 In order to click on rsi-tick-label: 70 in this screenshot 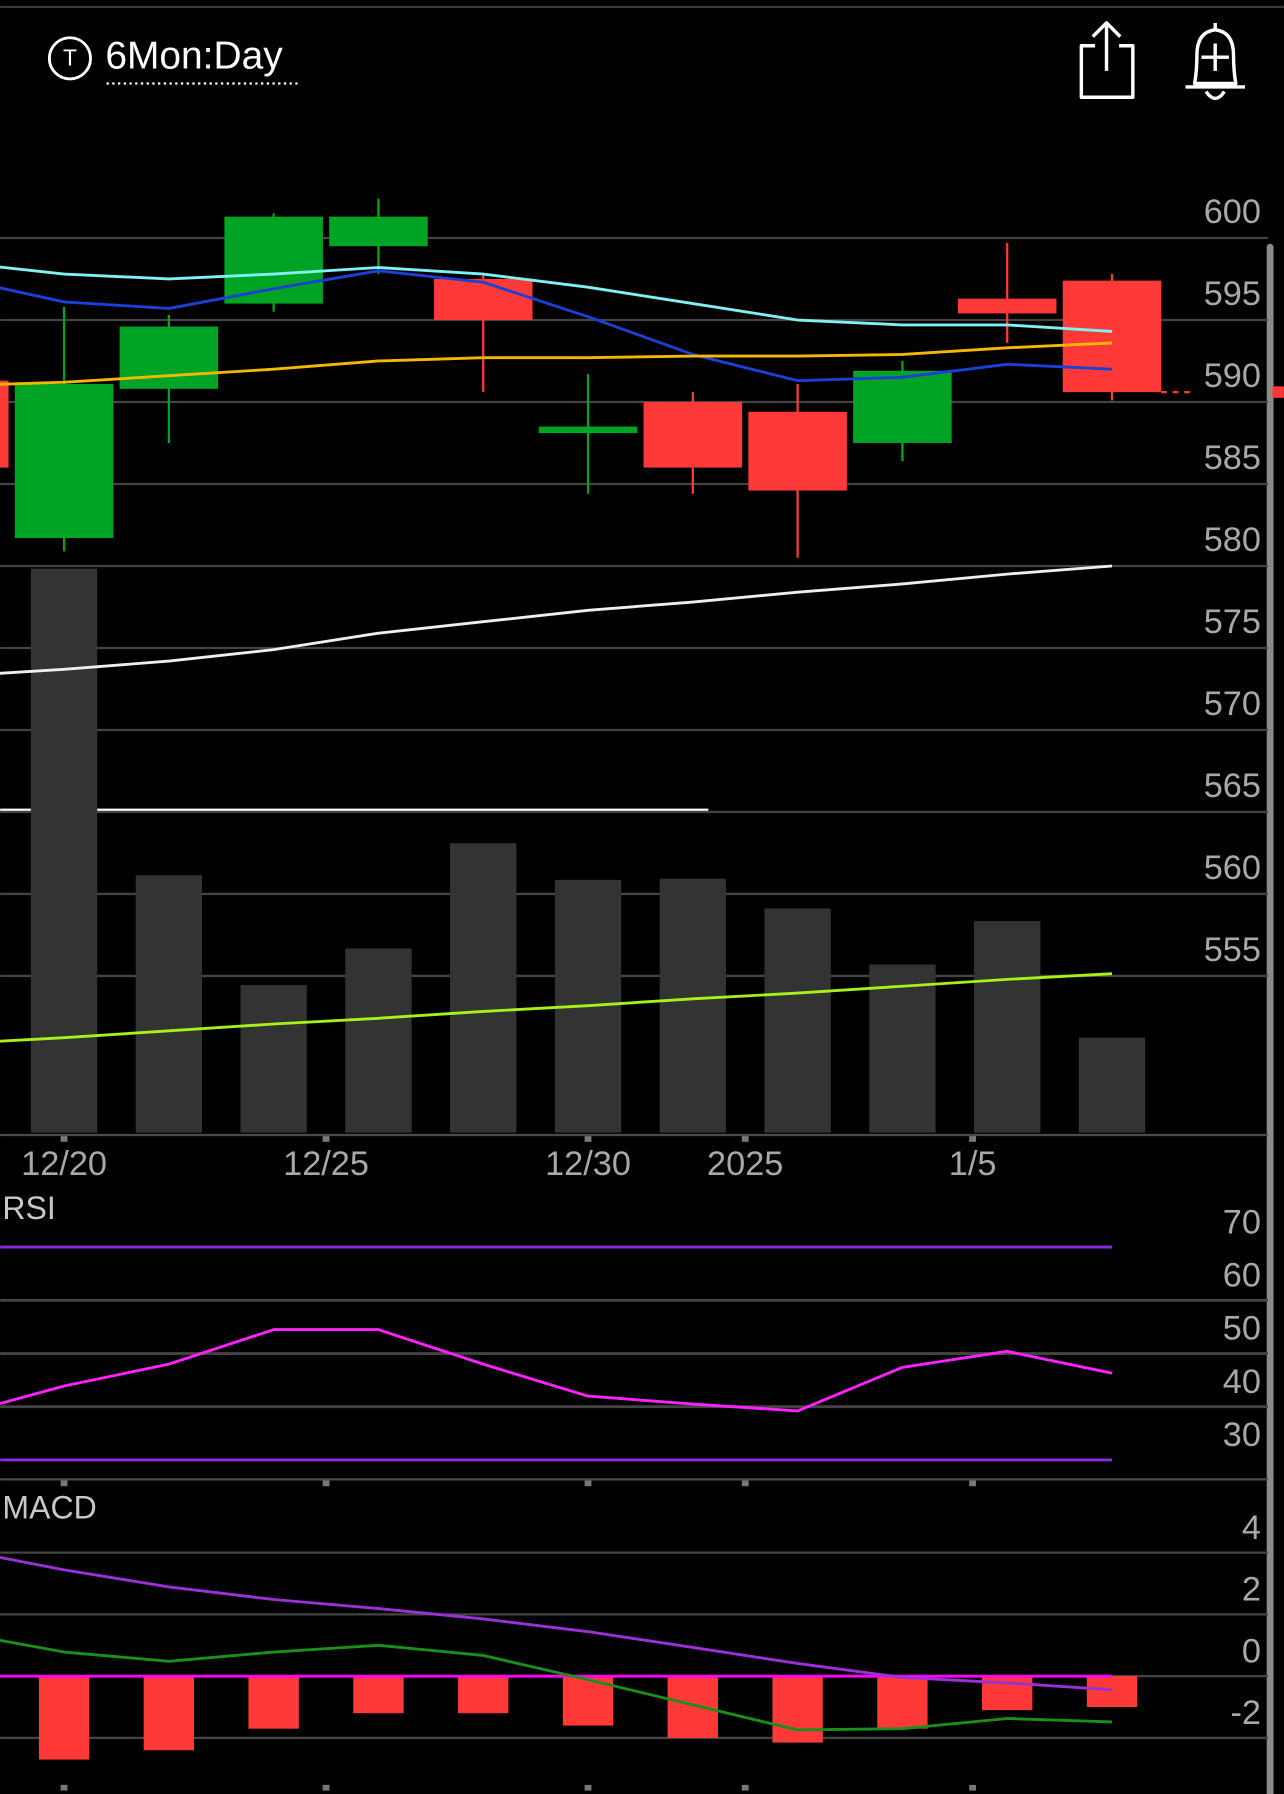, I will do `click(1242, 1222)`.